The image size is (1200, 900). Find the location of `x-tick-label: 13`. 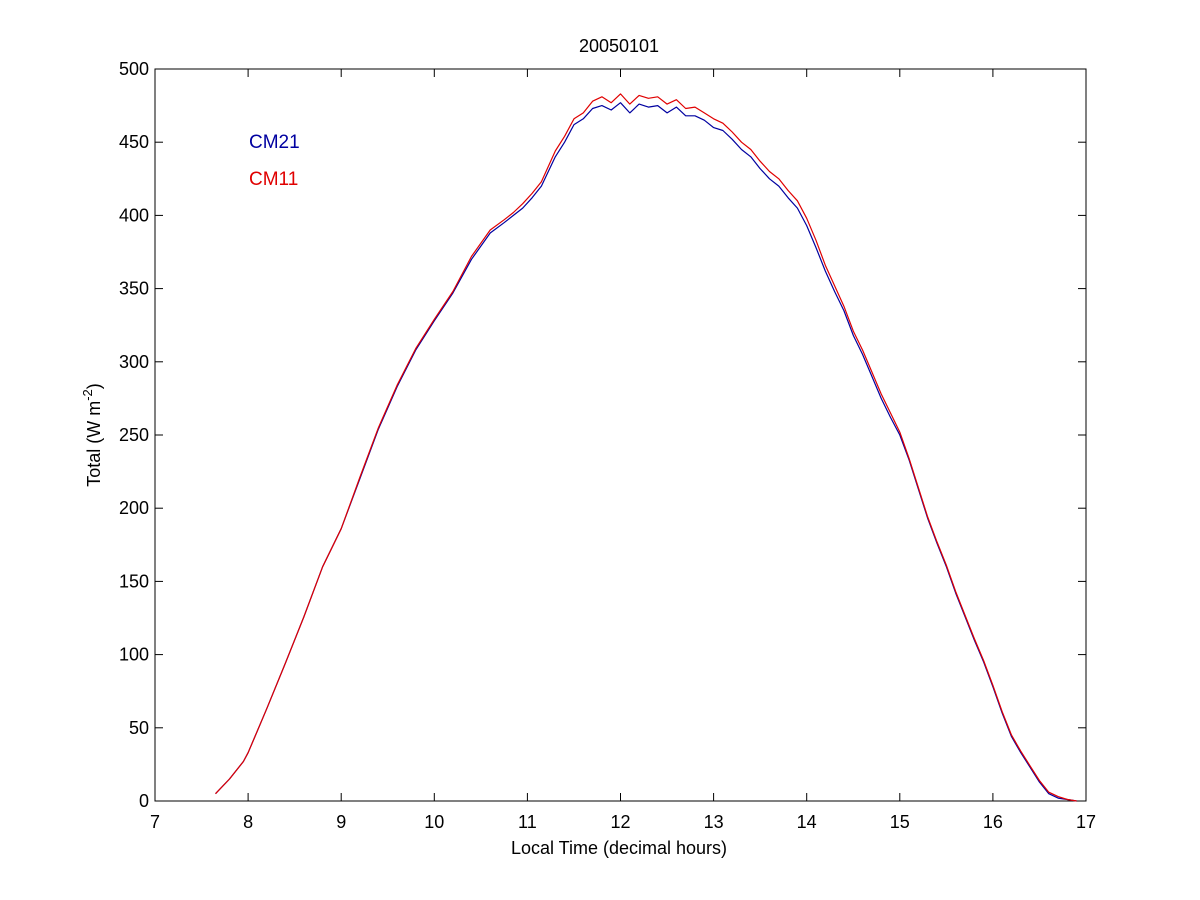

x-tick-label: 13 is located at coordinates (714, 822).